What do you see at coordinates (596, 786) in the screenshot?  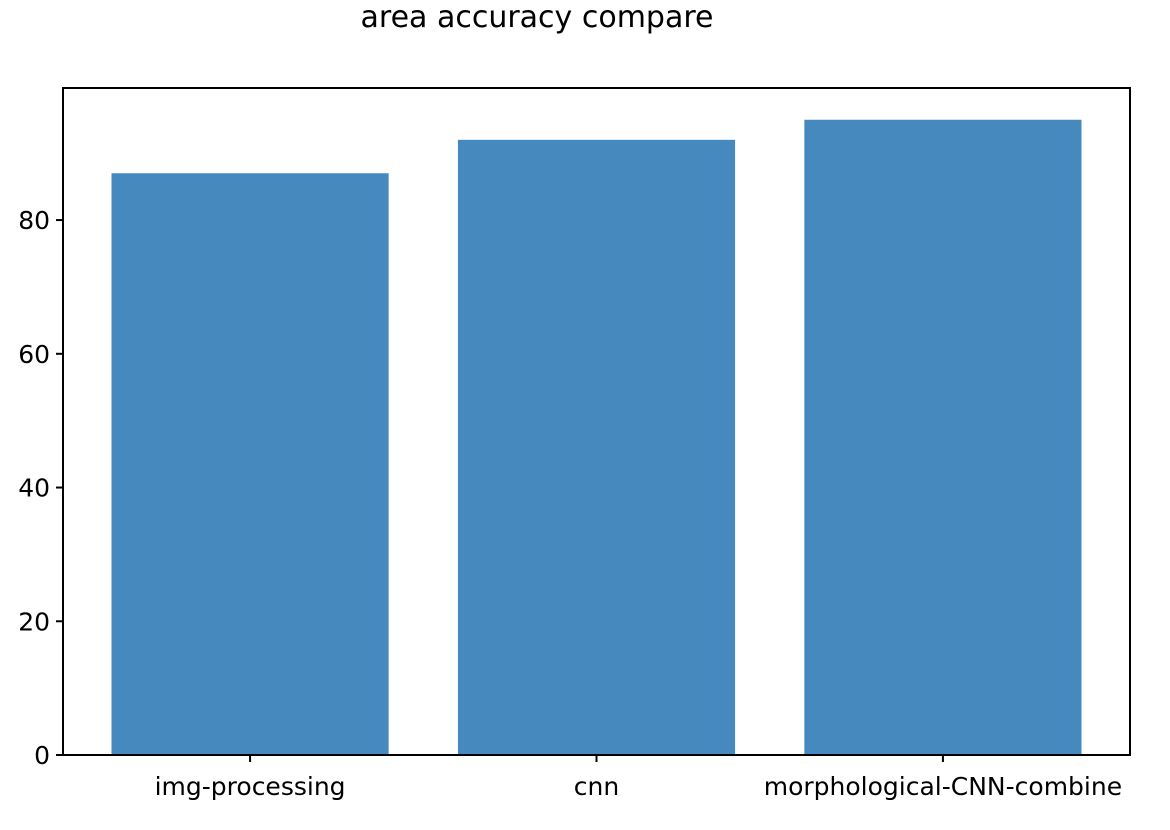 I see `x-tick-label: cnn` at bounding box center [596, 786].